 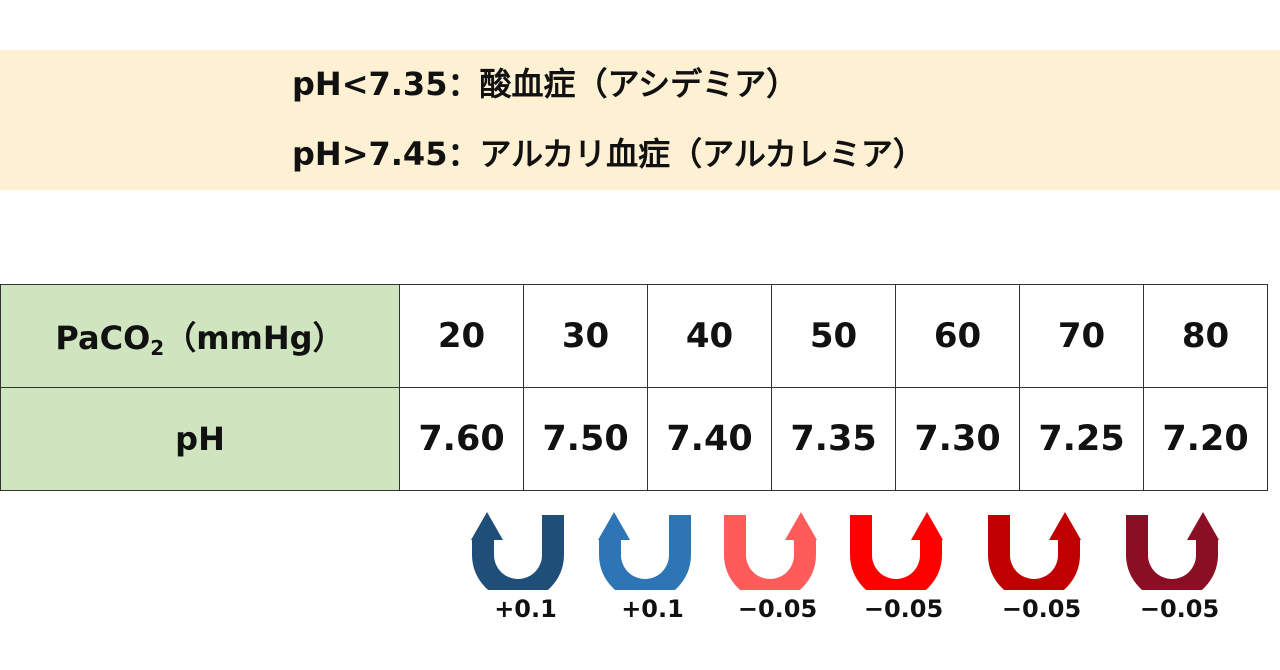 What do you see at coordinates (709, 439) in the screenshot?
I see `ph-cell: 7.40` at bounding box center [709, 439].